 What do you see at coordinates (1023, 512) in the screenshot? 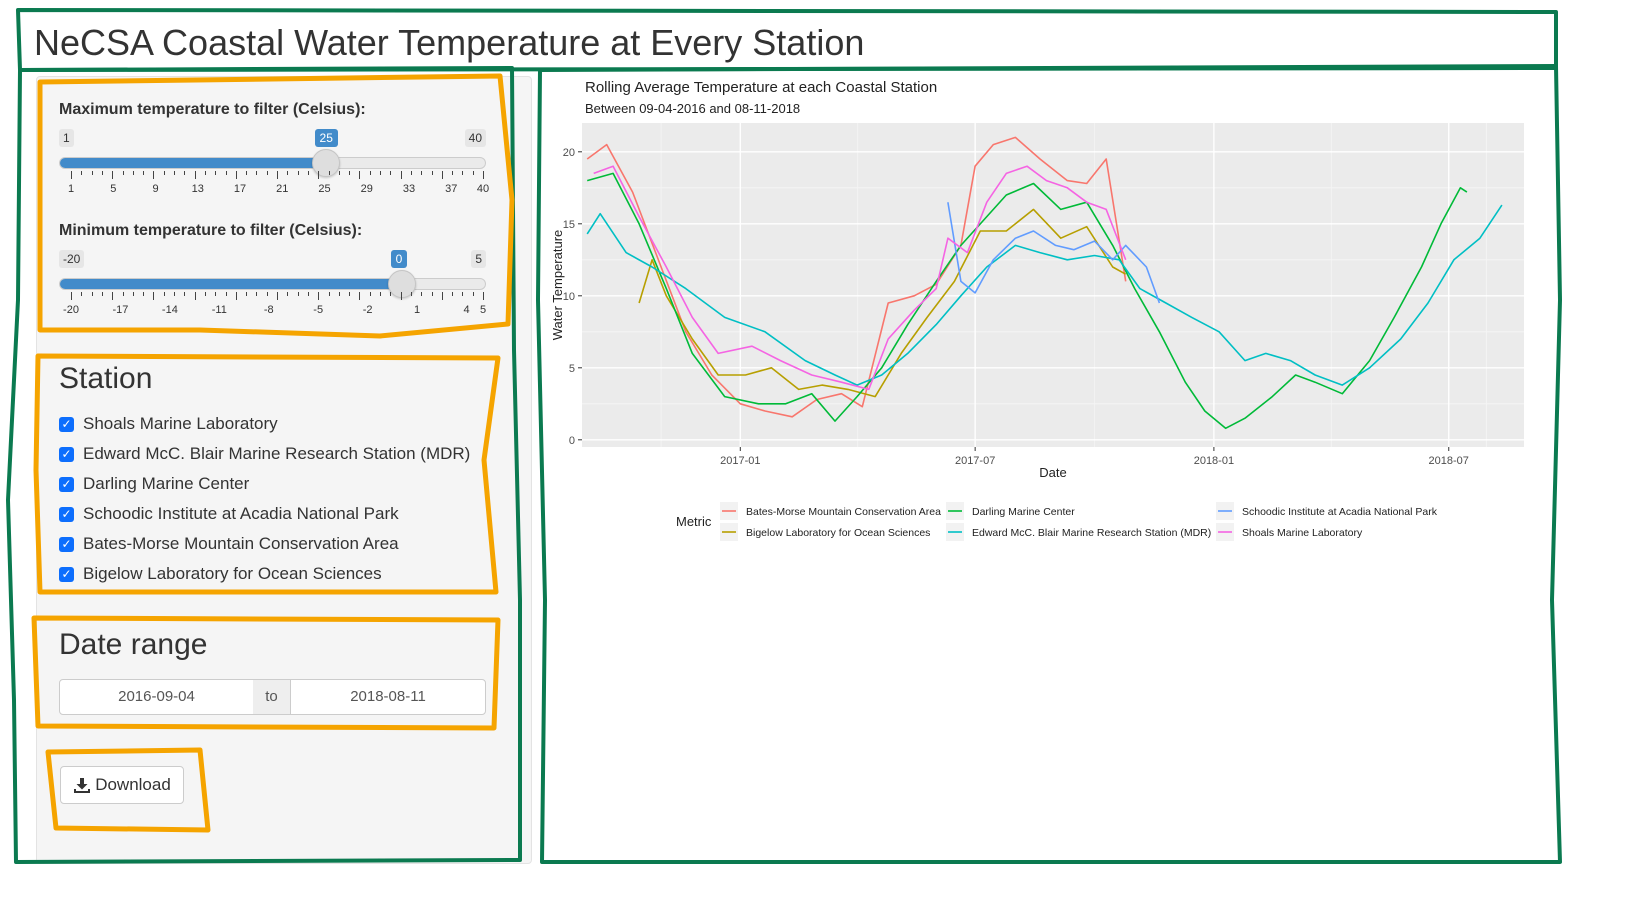
I see `legend-label: Darling Marine Center` at bounding box center [1023, 512].